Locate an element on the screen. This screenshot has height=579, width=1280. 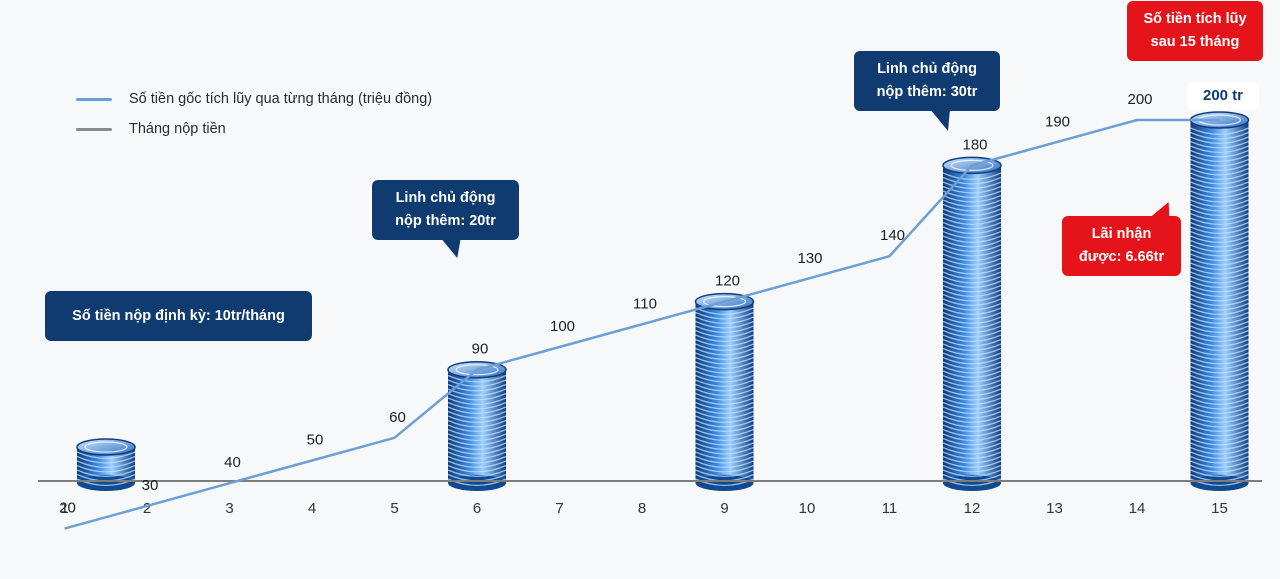
callout-extra-30-text: Linh chủ động nộp thêm: 30tr is located at coordinates (927, 80).